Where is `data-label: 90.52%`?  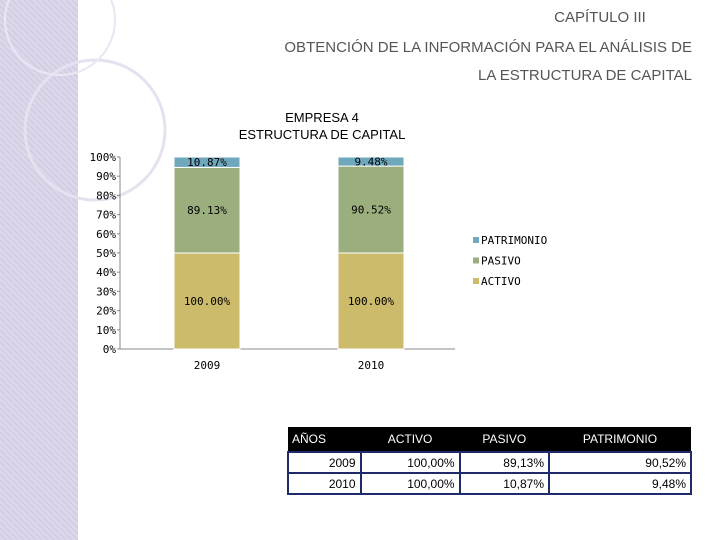 data-label: 90.52% is located at coordinates (371, 210).